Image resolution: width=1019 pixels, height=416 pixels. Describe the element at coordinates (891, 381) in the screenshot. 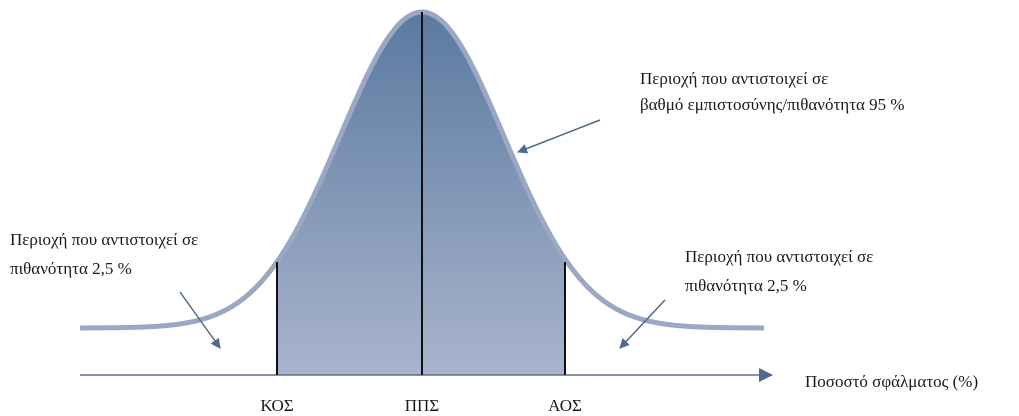

I see `axis-label: Ποσοστό σφάλματος (%)` at that location.